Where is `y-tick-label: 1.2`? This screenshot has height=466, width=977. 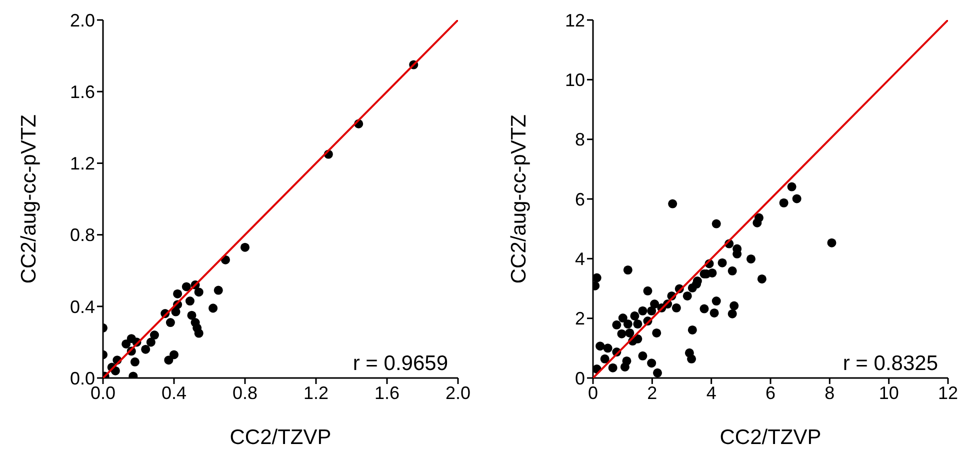 y-tick-label: 1.2 is located at coordinates (82, 164).